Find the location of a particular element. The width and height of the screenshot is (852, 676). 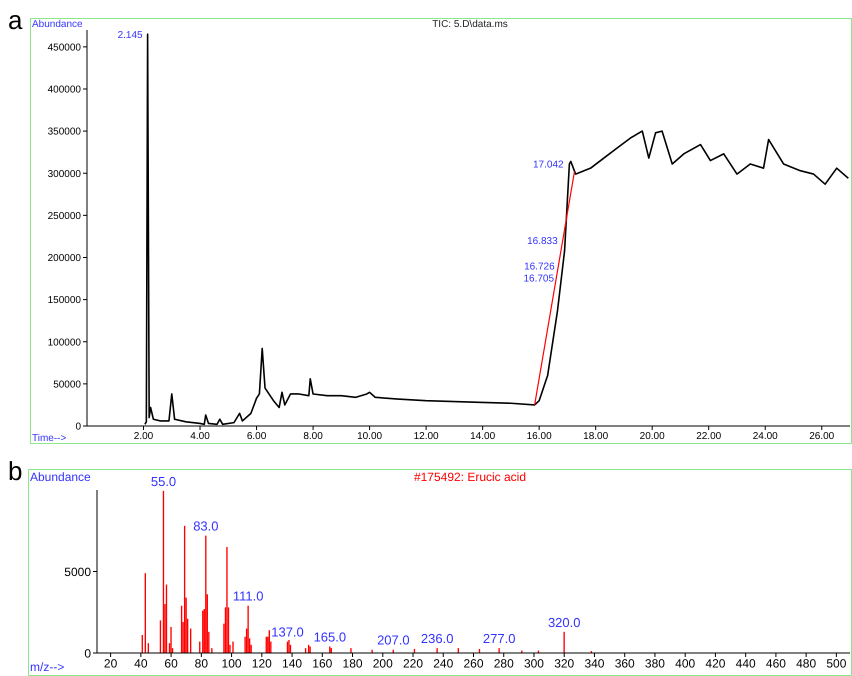

x-tick-label: 400 is located at coordinates (685, 663).